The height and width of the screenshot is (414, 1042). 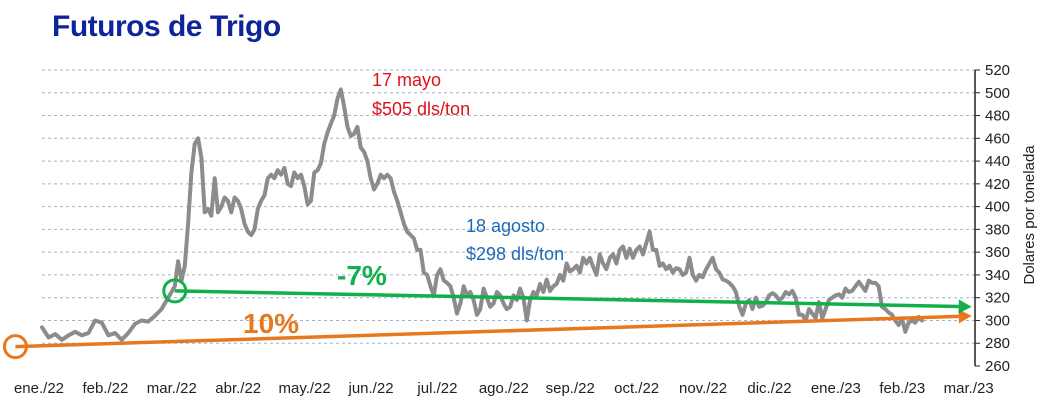 I want to click on green-trend-start-marker, so click(x=175, y=291).